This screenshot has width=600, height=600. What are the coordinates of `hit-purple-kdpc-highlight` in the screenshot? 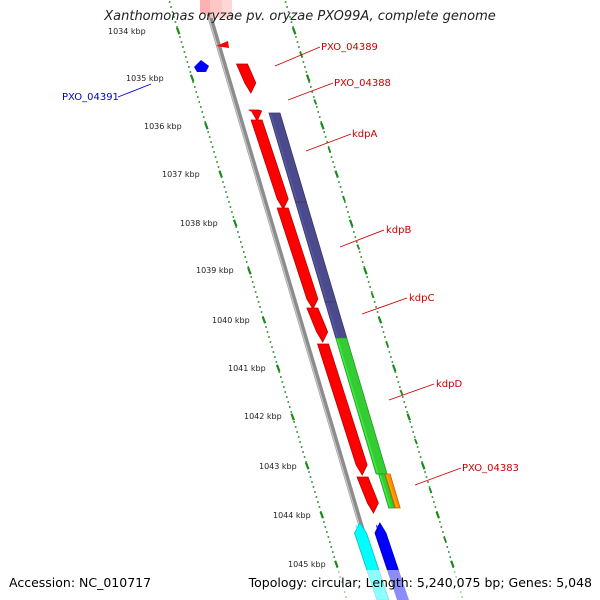 It's located at (331, 320).